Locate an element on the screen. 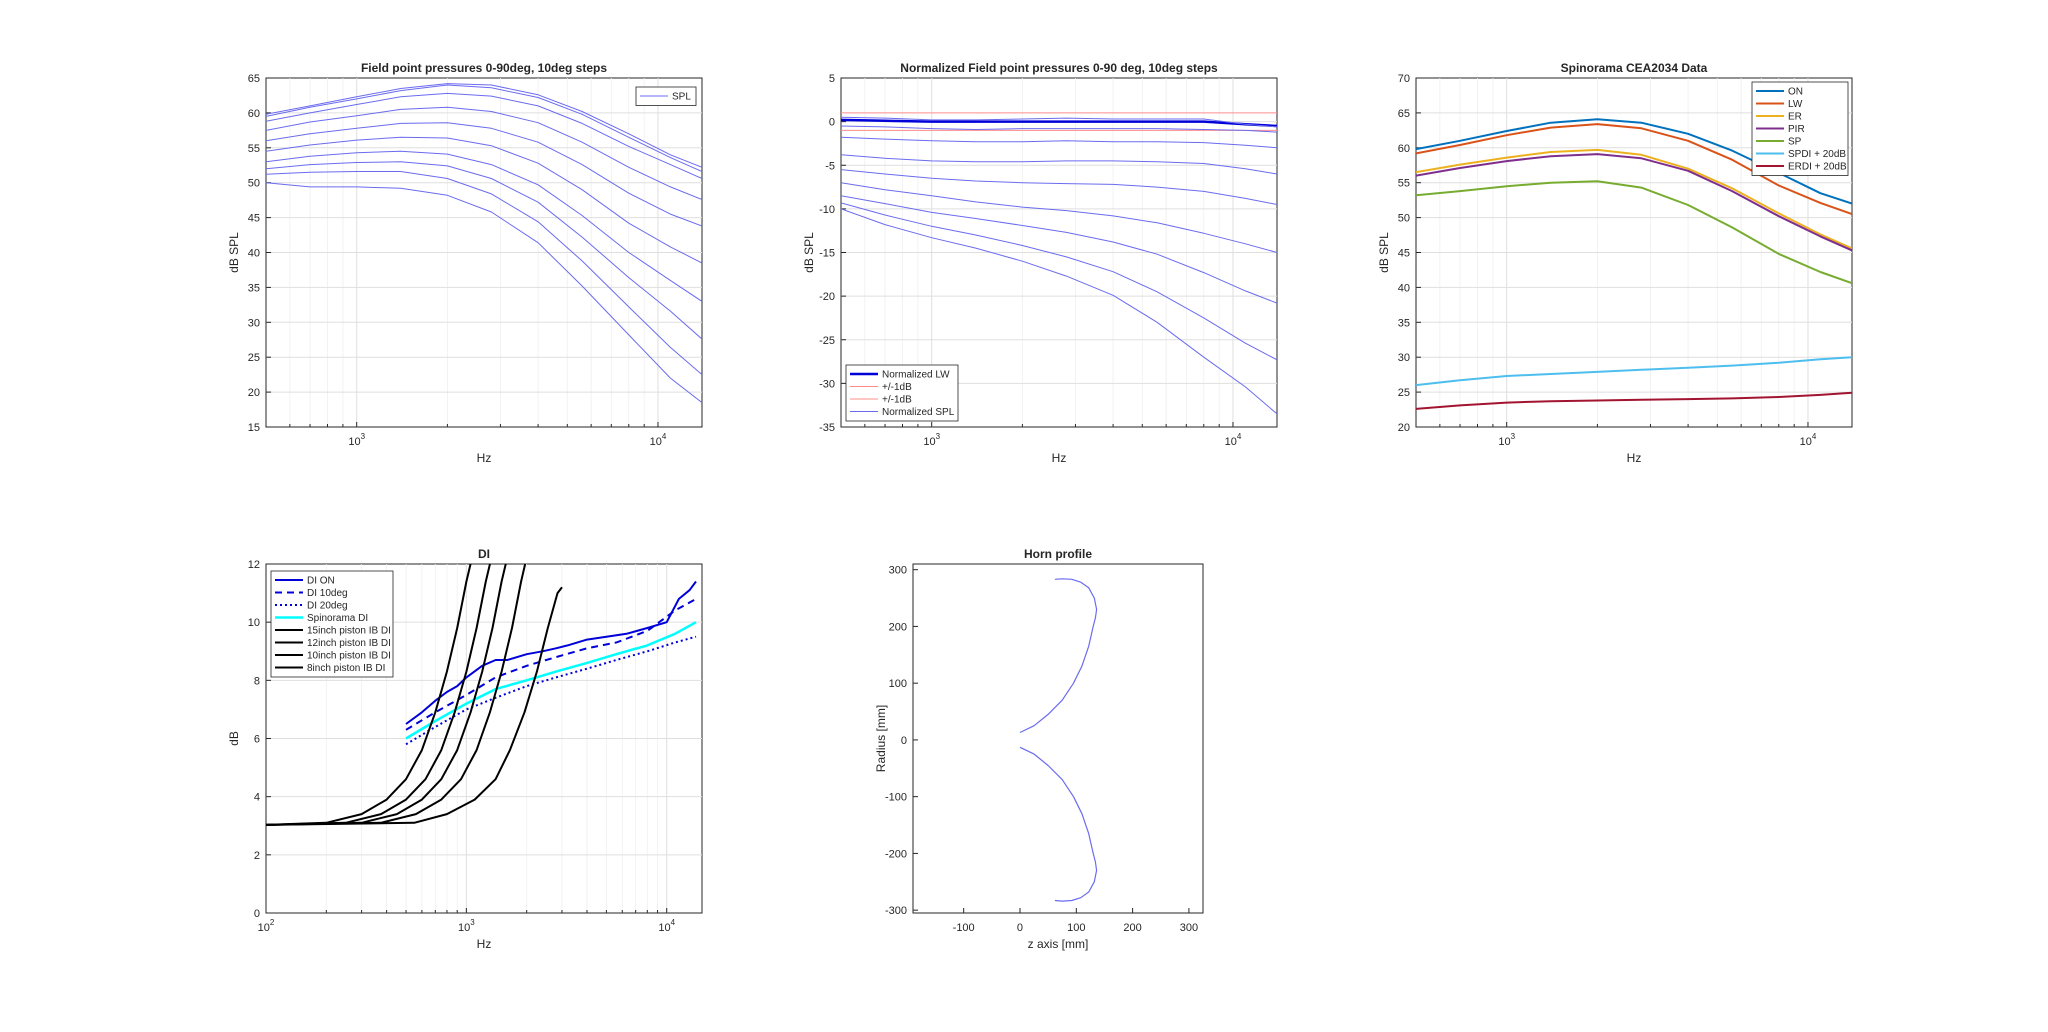 The image size is (2048, 1032). series-line-8inch-piston-ib-di is located at coordinates (396, 695).